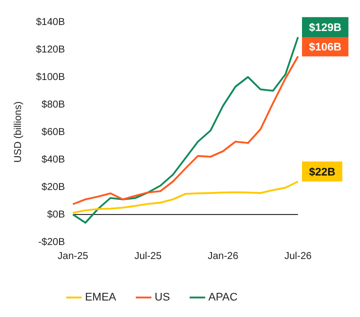  Describe the element at coordinates (325, 28) in the screenshot. I see `text: $129B` at that location.